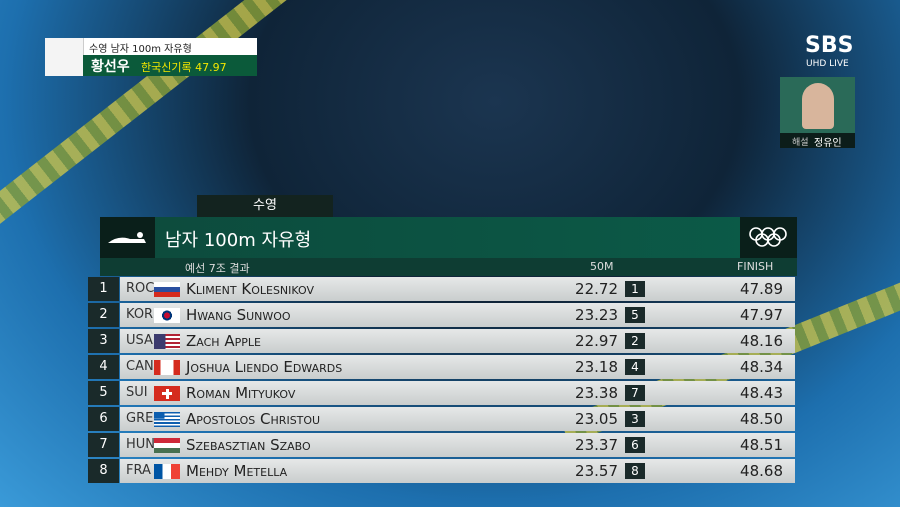  I want to click on finish-time: 48.51, so click(761, 445).